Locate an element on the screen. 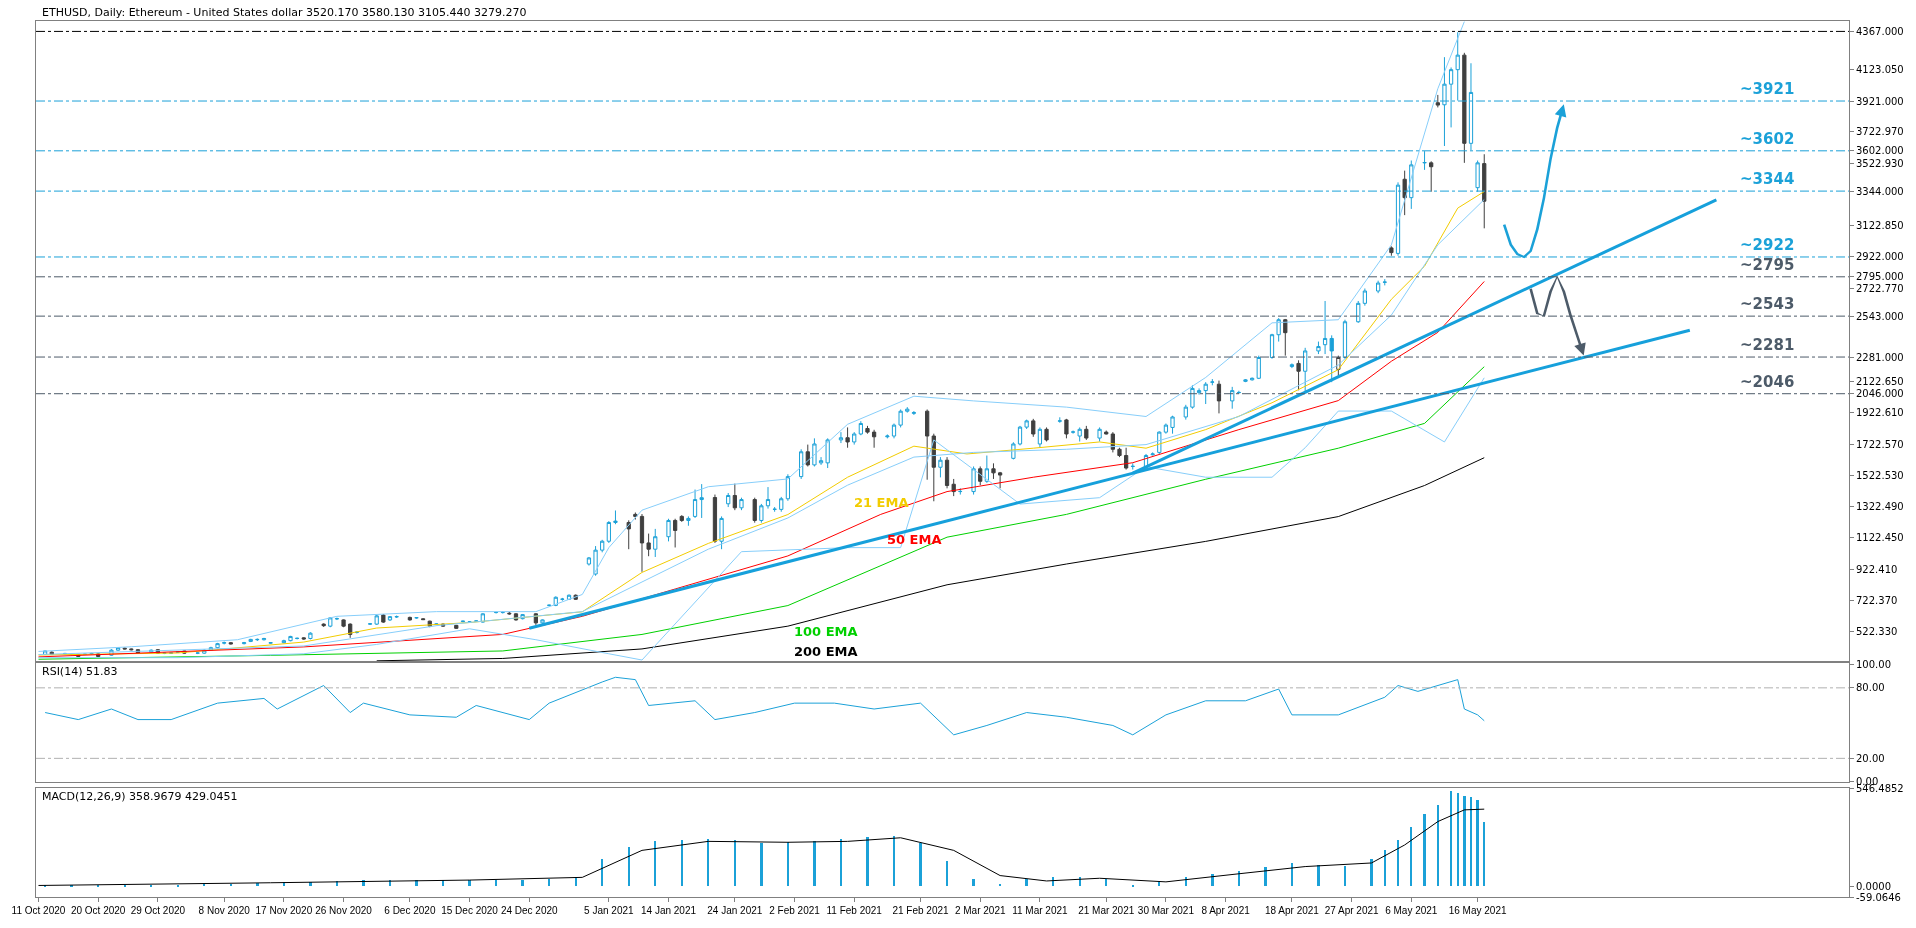 The height and width of the screenshot is (928, 1916). y-tick-label: 4123.050 is located at coordinates (1880, 69).